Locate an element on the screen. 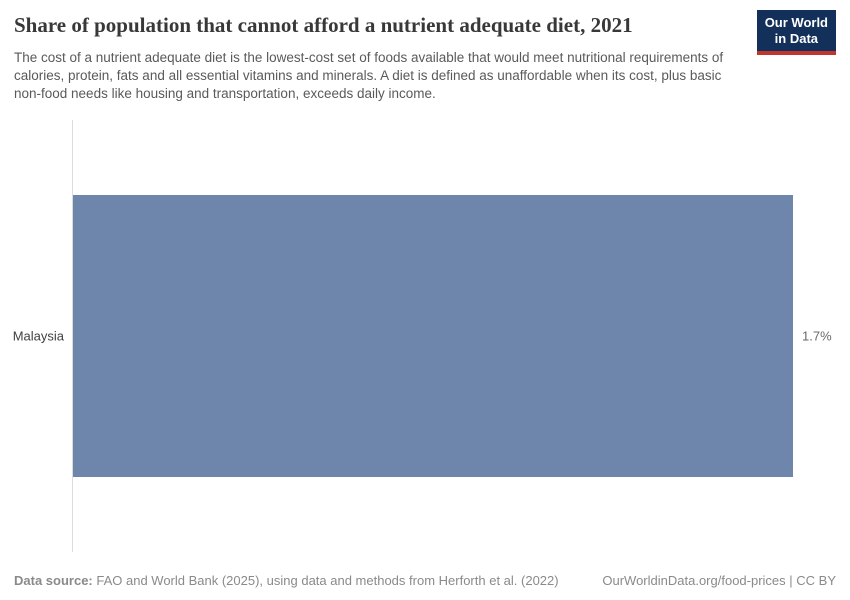 This screenshot has height=600, width=850. y-axis-line is located at coordinates (72, 336).